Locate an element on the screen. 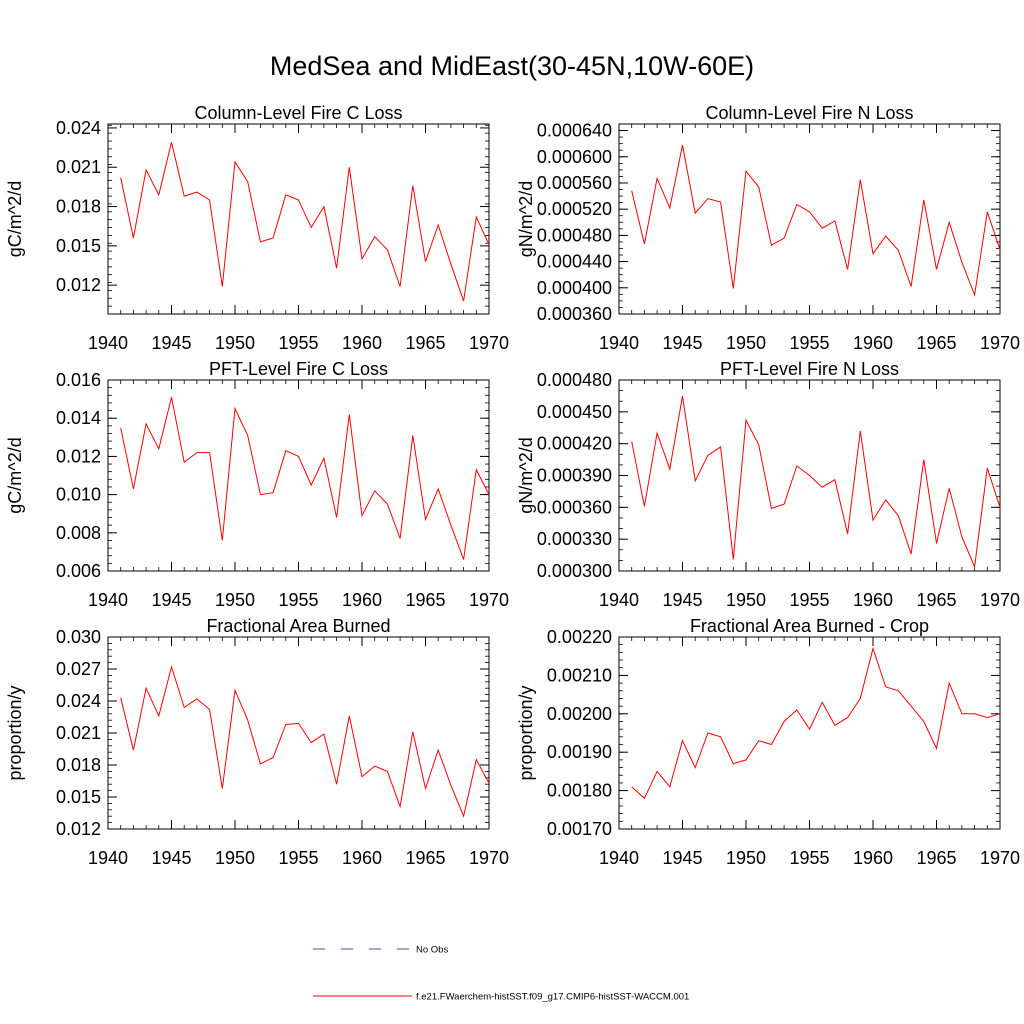 This screenshot has height=1024, width=1024. legend-label-no-obs: No Obs is located at coordinates (432, 950).